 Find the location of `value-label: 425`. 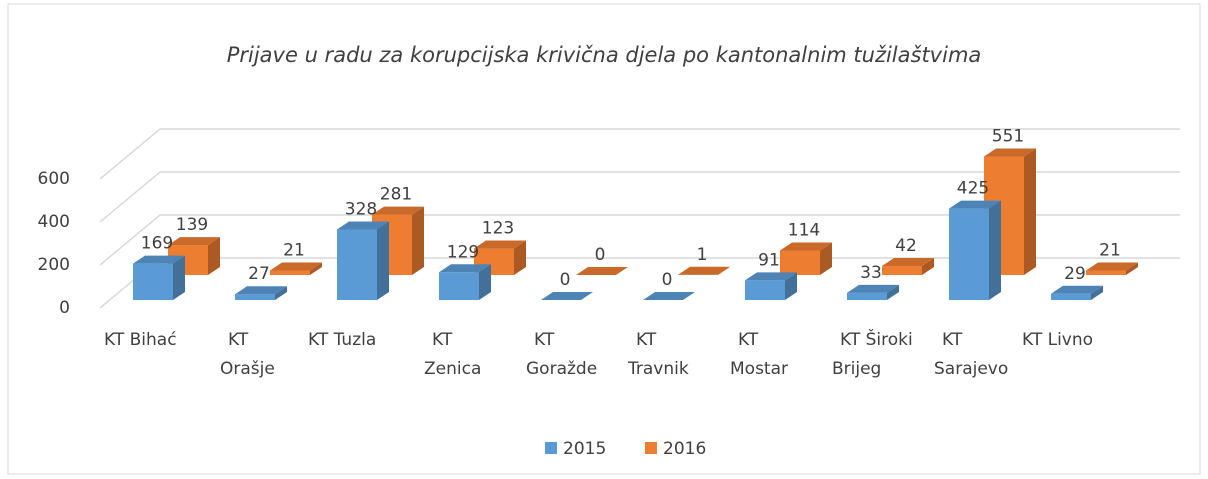

value-label: 425 is located at coordinates (973, 189).